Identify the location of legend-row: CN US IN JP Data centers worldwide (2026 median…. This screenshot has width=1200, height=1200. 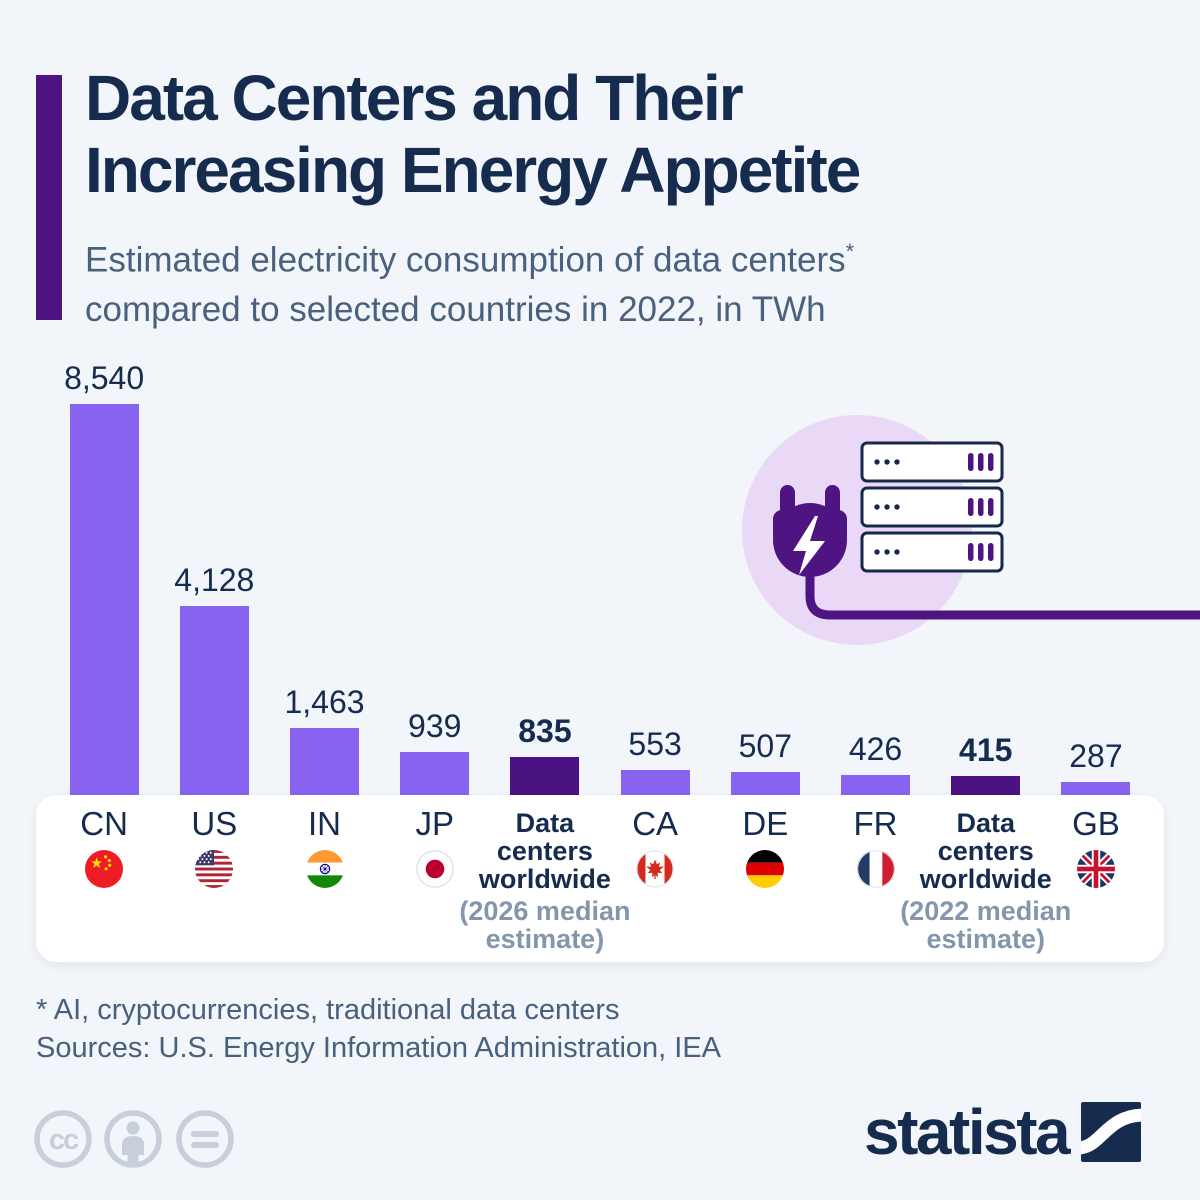
(600, 879).